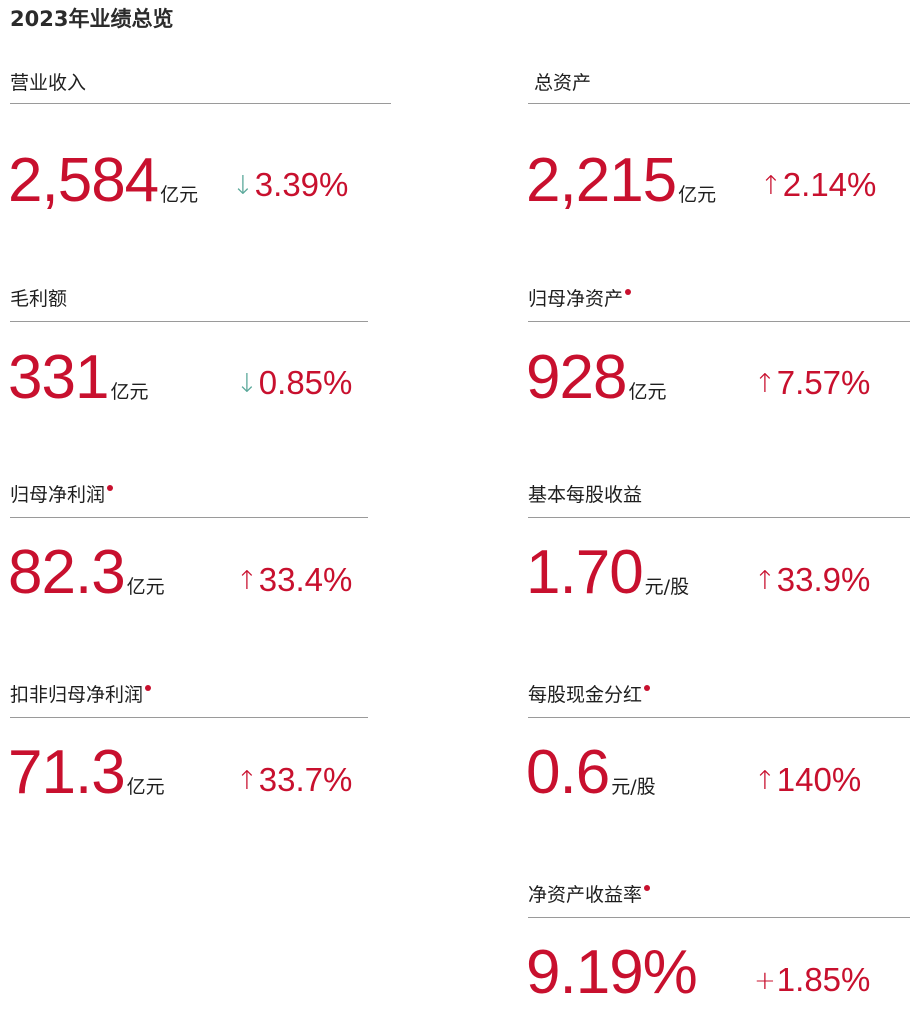 Image resolution: width=917 pixels, height=1025 pixels. I want to click on metric-value: 82.3, so click(67, 572).